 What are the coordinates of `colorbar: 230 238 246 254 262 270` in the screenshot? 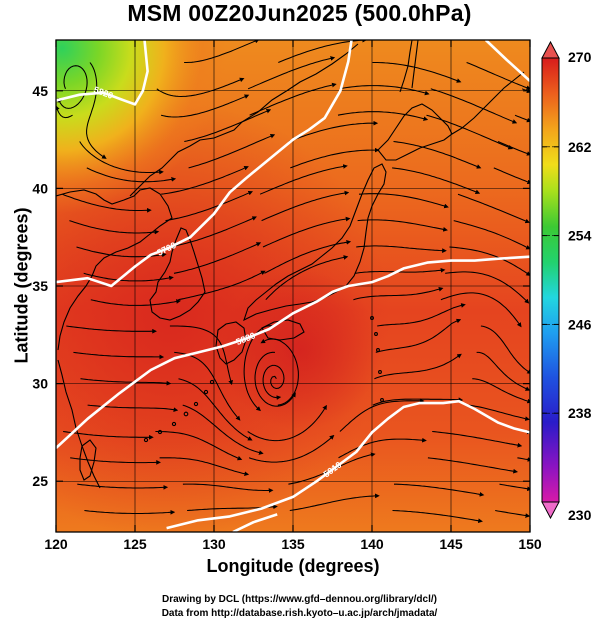 It's located at (566, 281).